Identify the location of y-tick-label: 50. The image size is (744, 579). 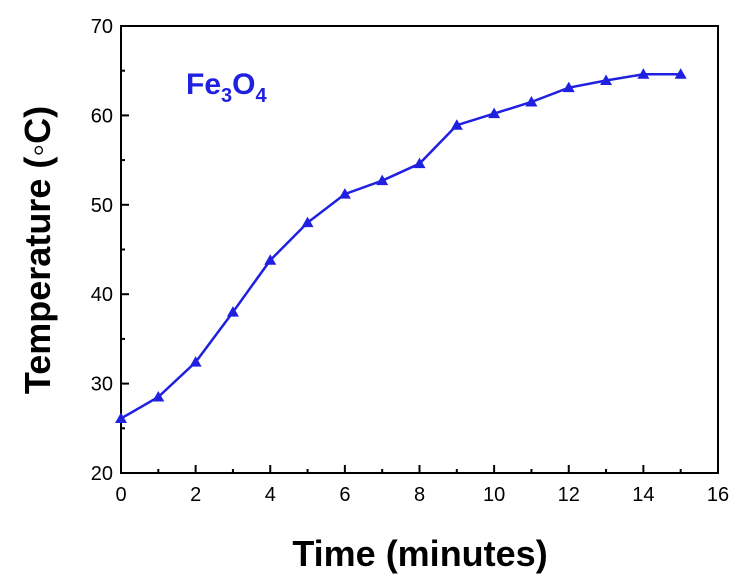
(102, 206).